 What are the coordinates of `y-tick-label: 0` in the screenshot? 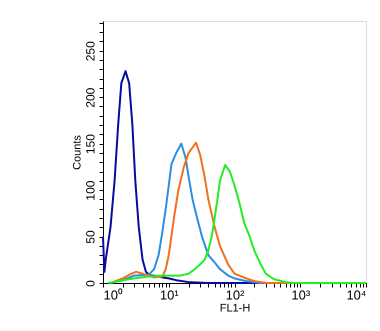 It's located at (91, 283).